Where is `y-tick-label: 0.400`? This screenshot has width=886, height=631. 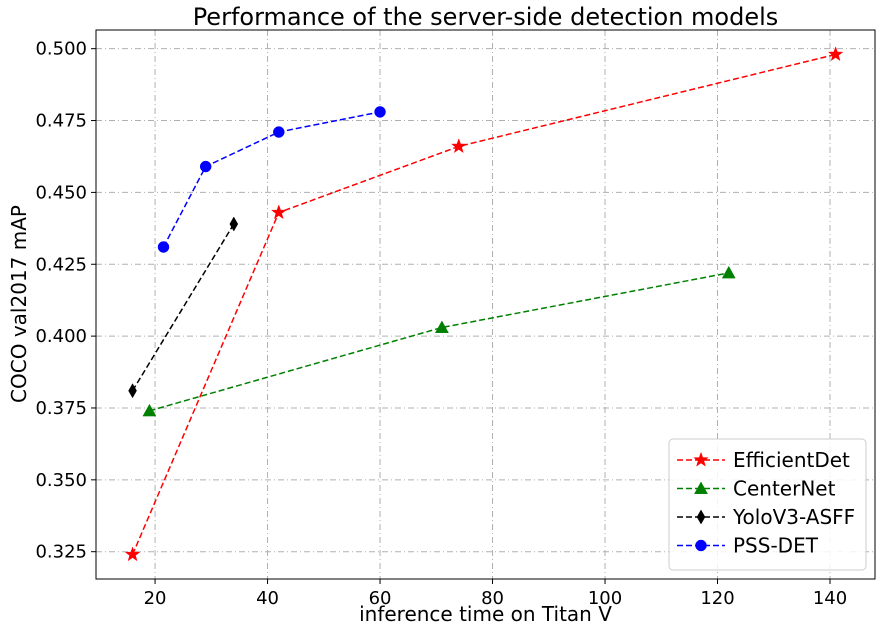
y-tick-label: 0.400 is located at coordinates (61, 336).